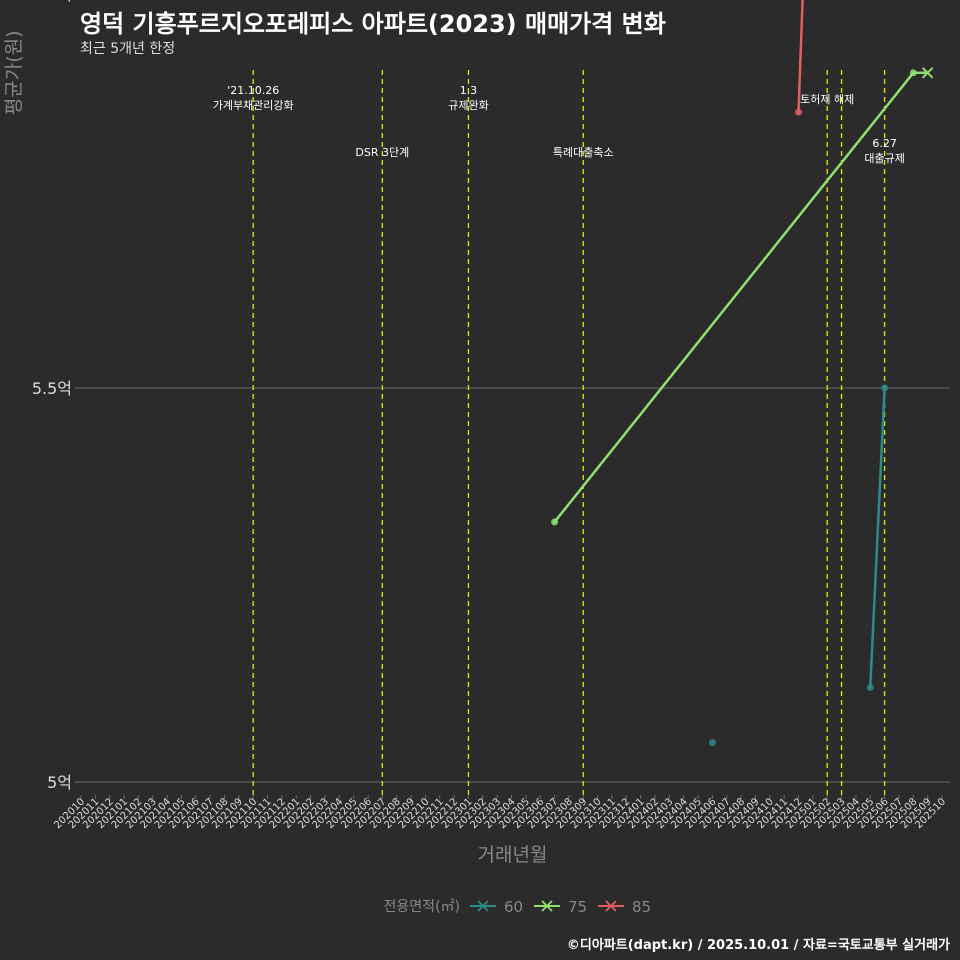 This screenshot has width=960, height=960. Describe the element at coordinates (583, 152) in the screenshot. I see `event-label: 특례대출축소` at that location.